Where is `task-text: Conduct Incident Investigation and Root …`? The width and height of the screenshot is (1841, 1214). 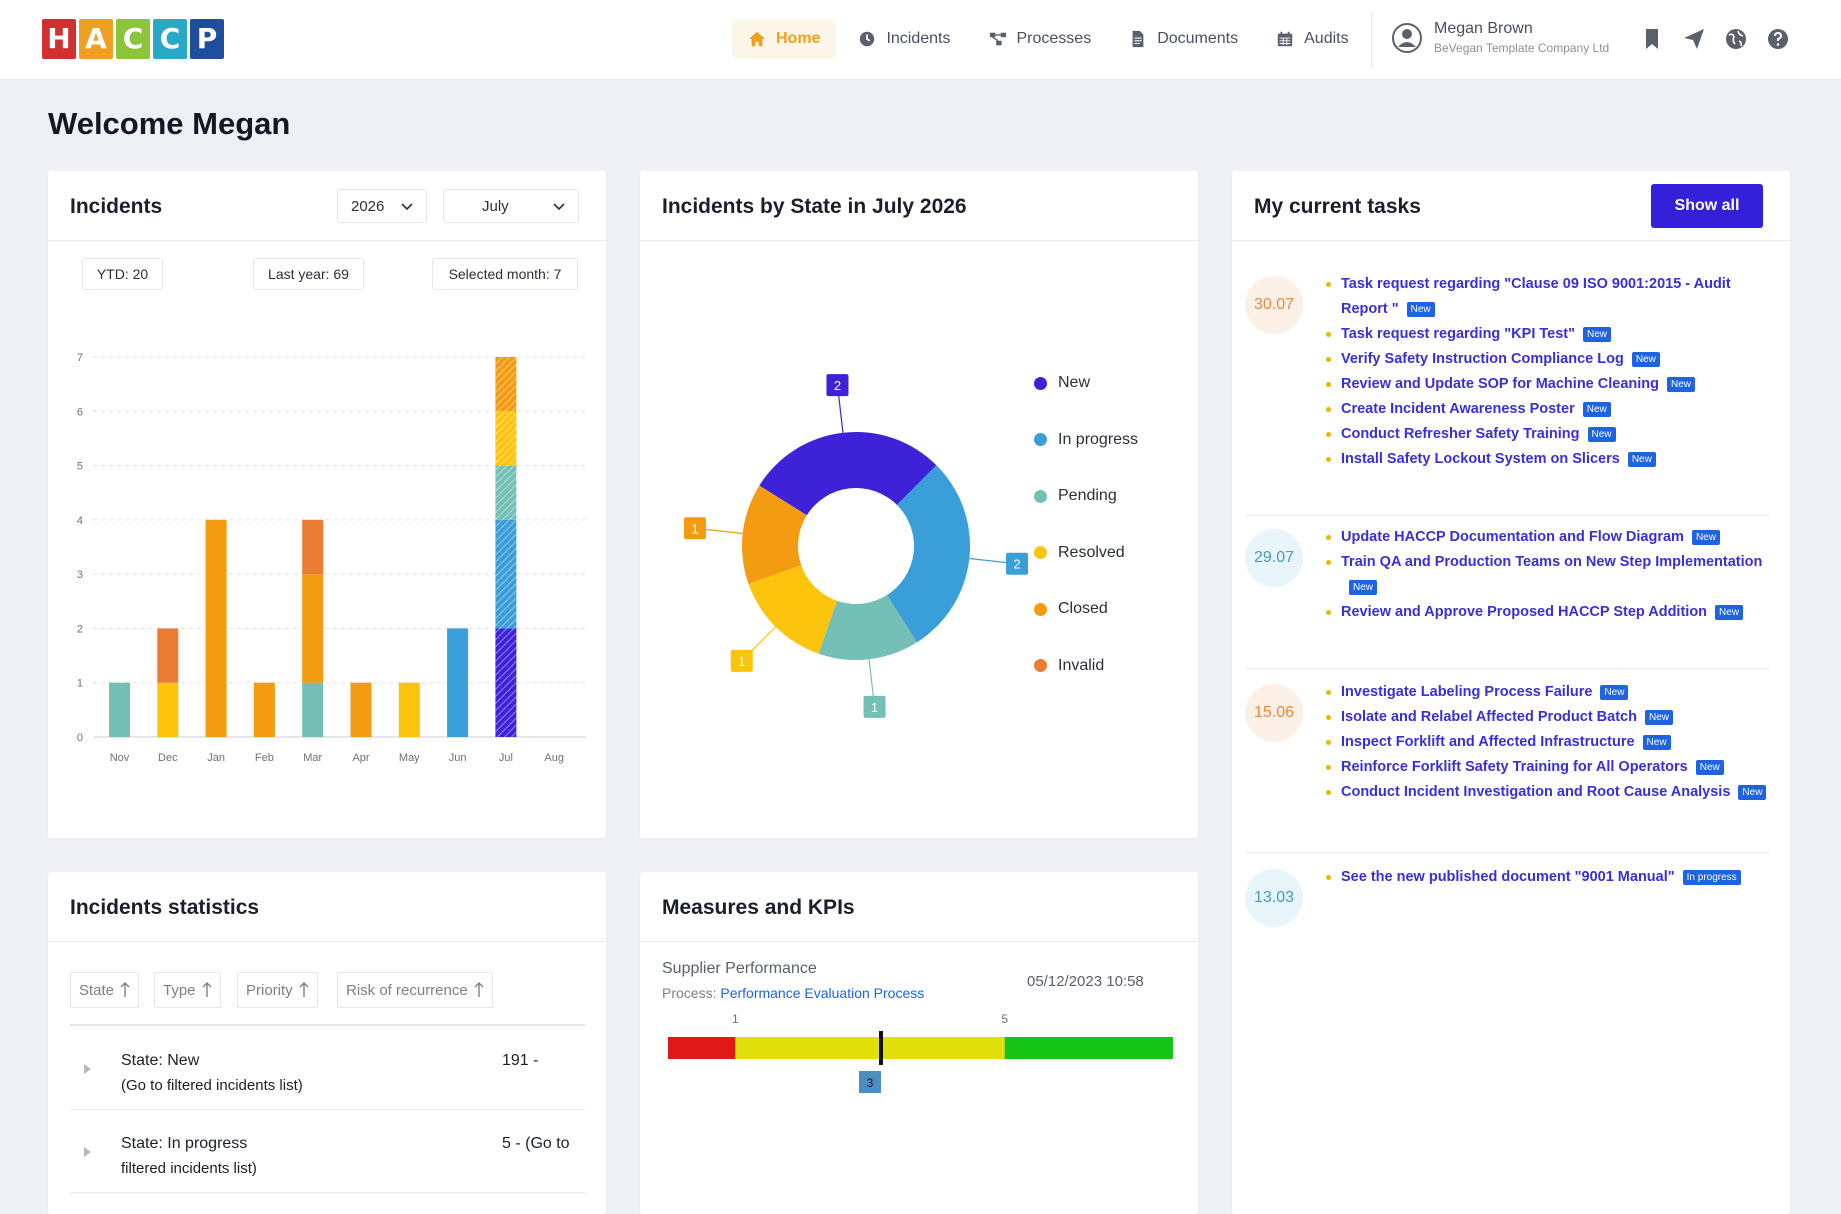 task-text: Conduct Incident Investigation and Root … is located at coordinates (1536, 792).